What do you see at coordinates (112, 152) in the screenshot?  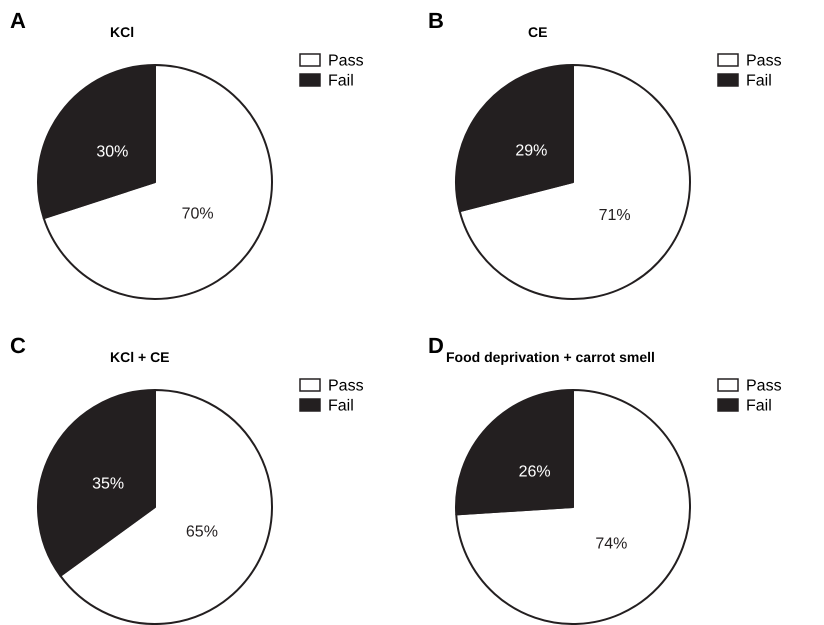 I see `data-label: 30%` at bounding box center [112, 152].